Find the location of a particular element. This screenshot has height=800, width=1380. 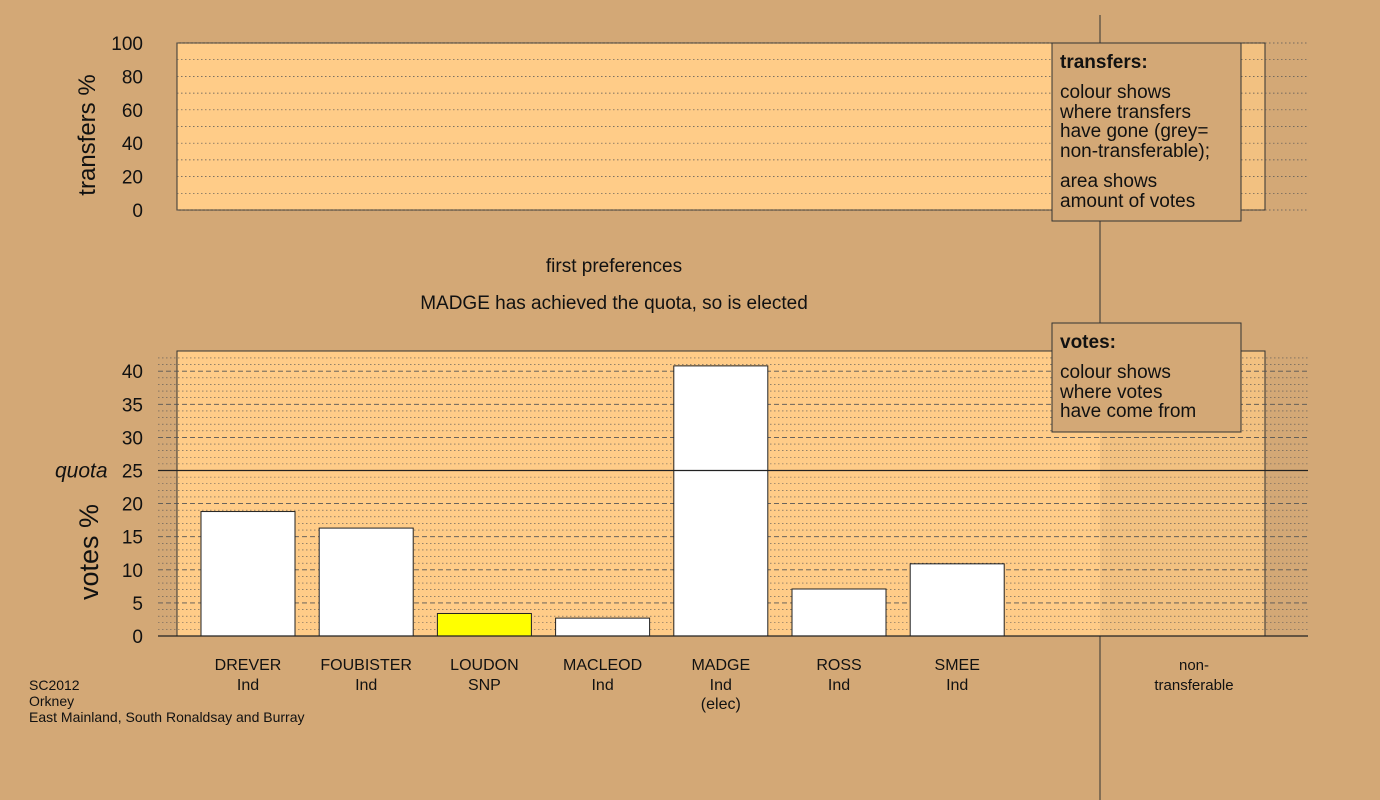

candidate-name-label: ROSS is located at coordinates (838, 665).